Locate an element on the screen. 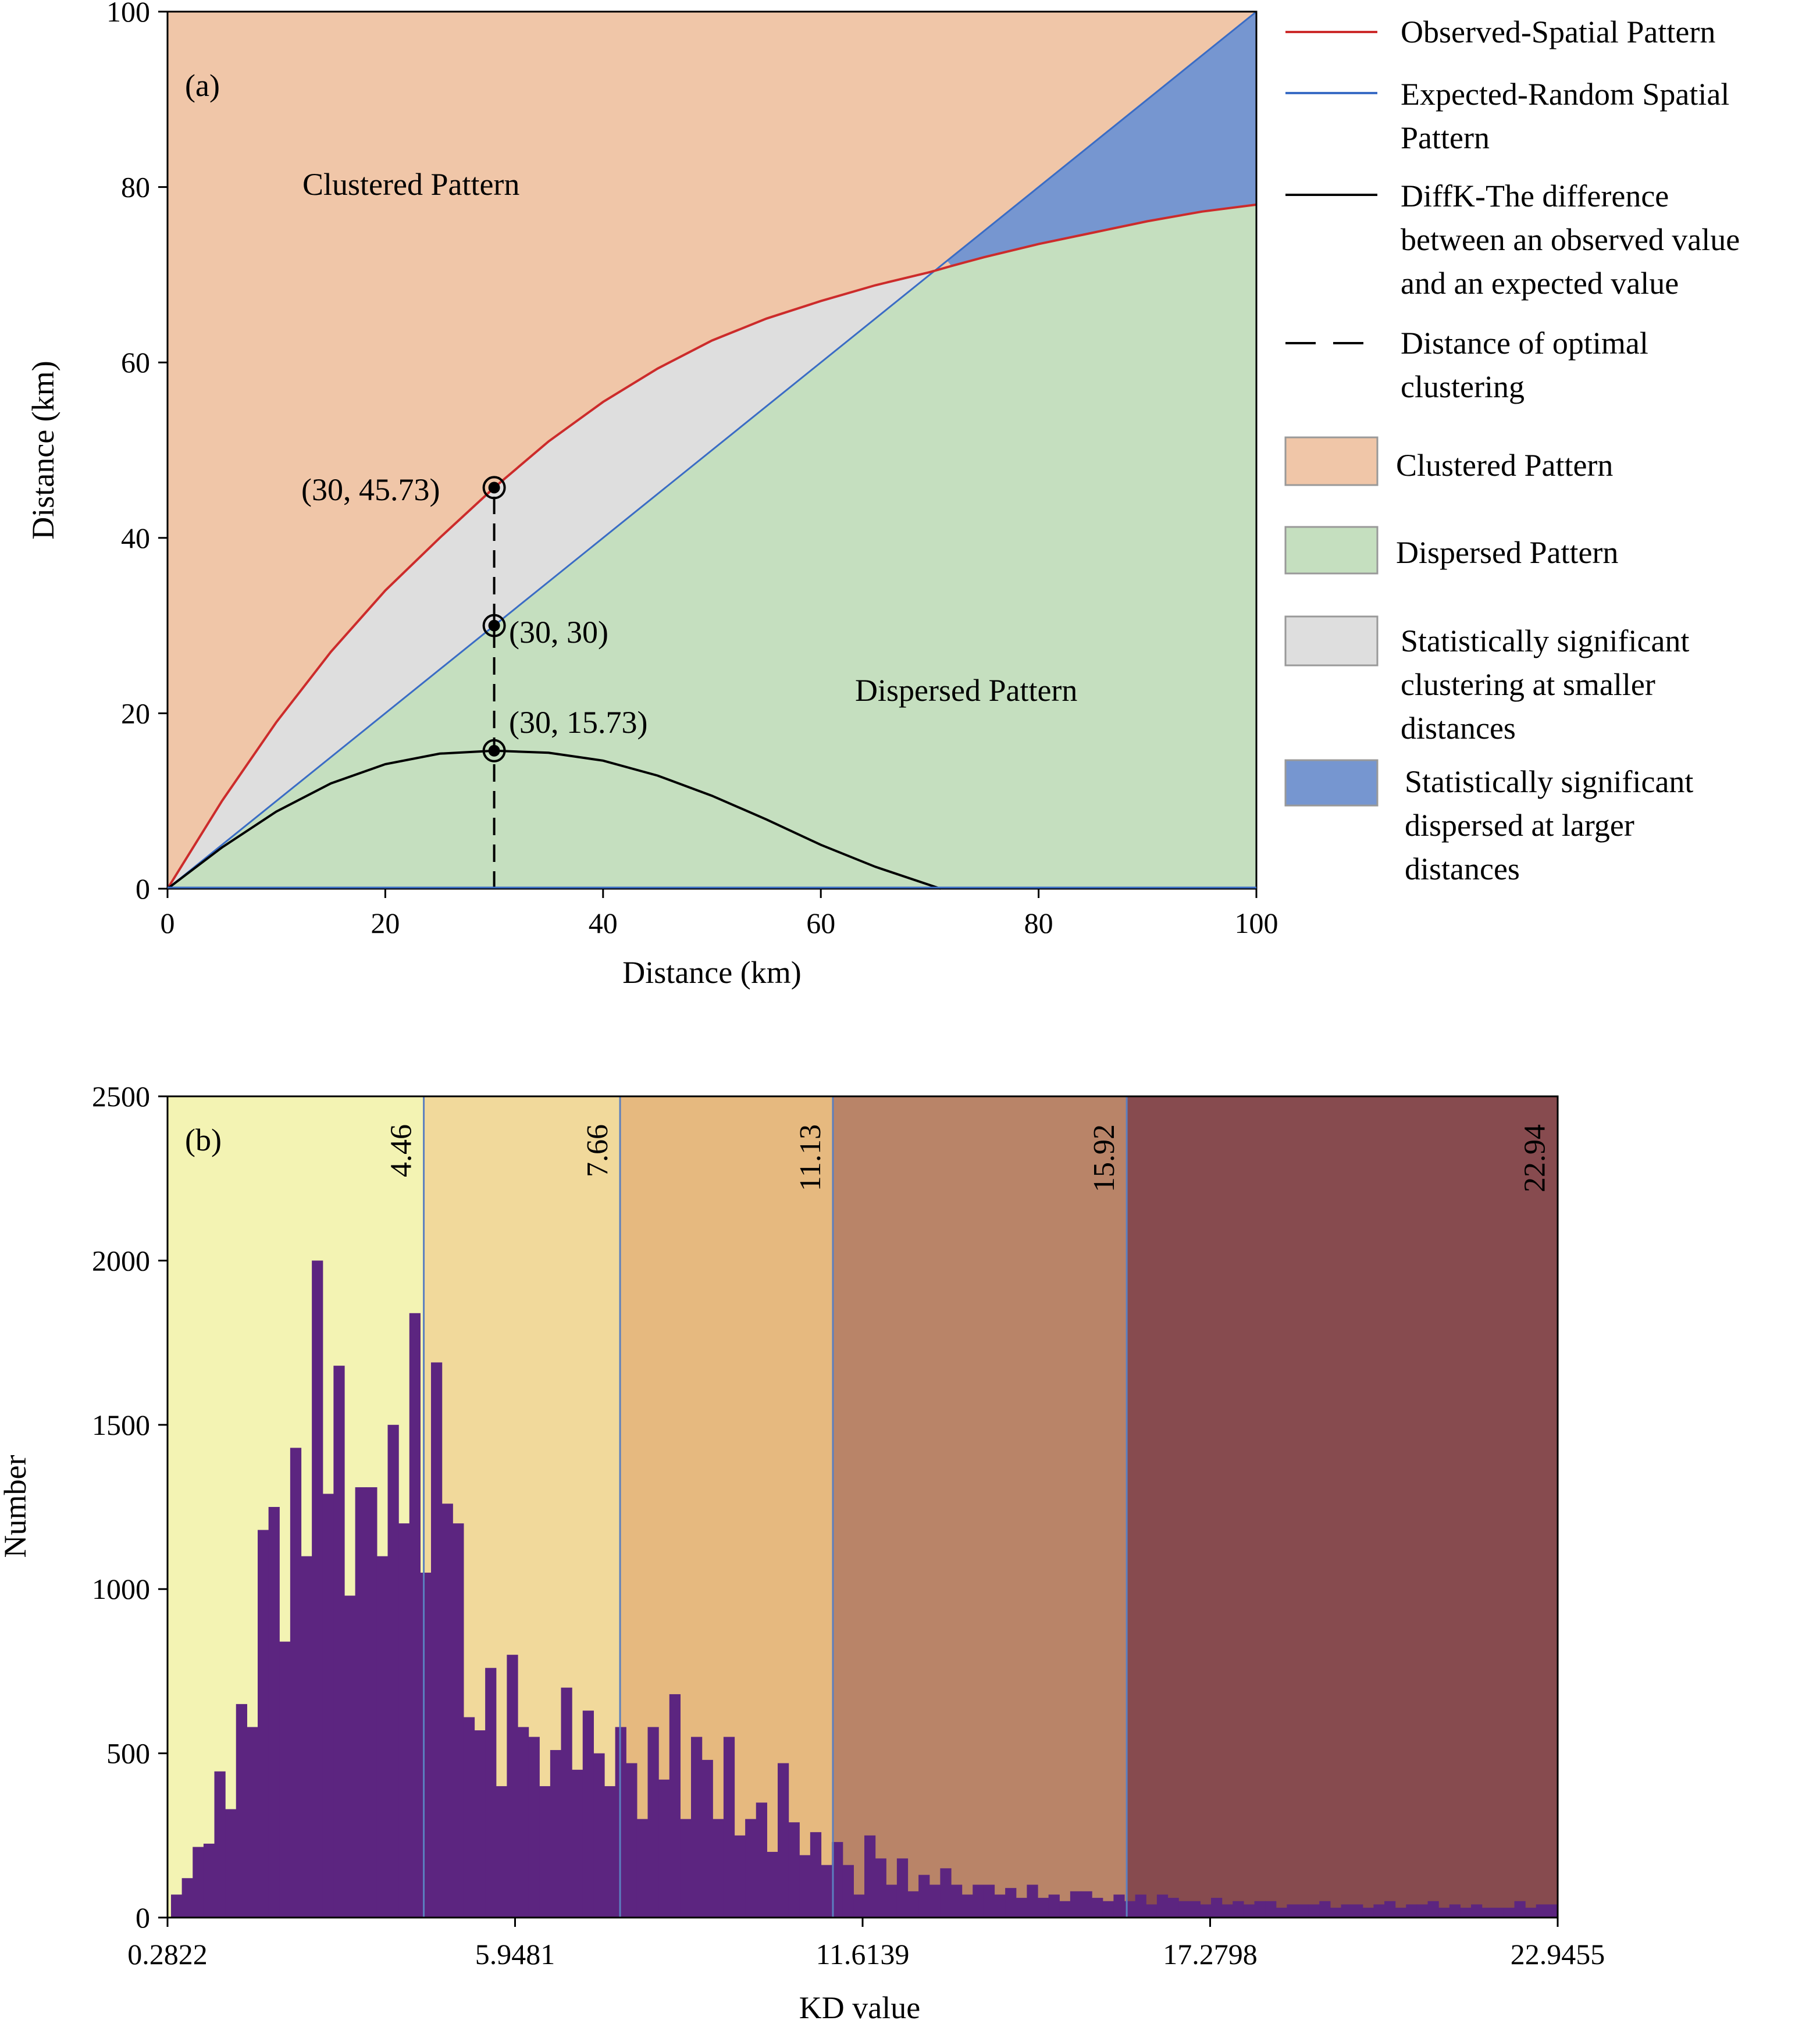  panel-a-label: (a) is located at coordinates (202, 85).